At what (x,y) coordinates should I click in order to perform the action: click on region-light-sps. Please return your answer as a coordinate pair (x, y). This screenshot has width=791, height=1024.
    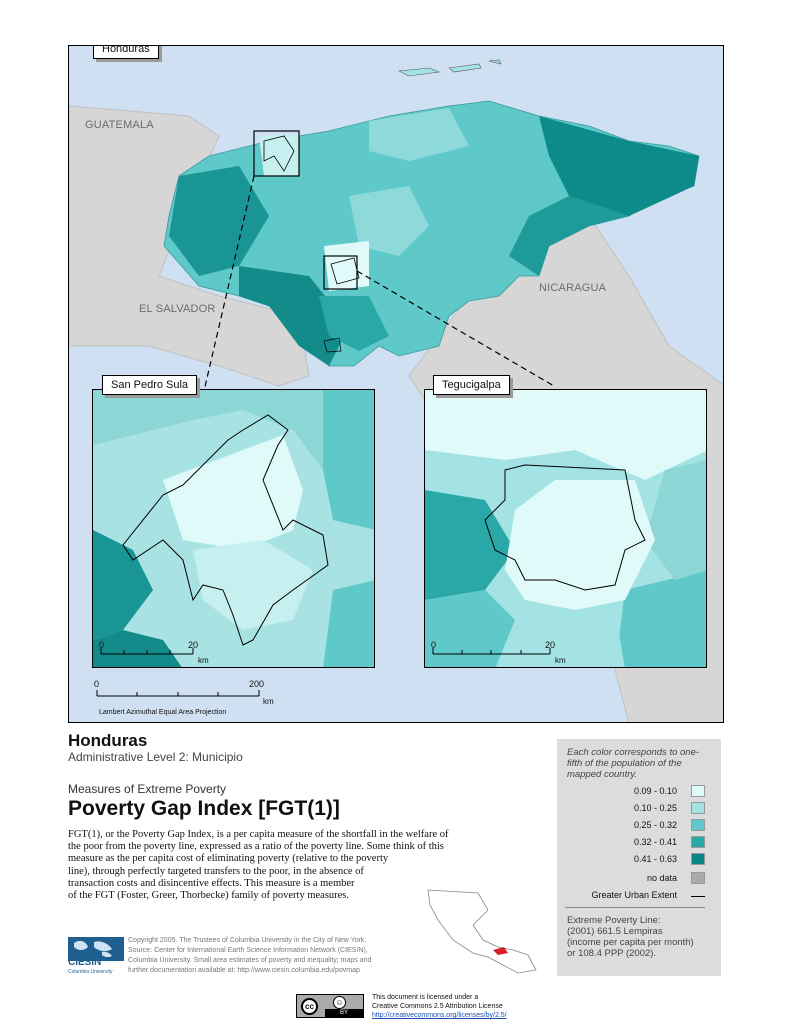
    Looking at the image, I should click on (279, 155).